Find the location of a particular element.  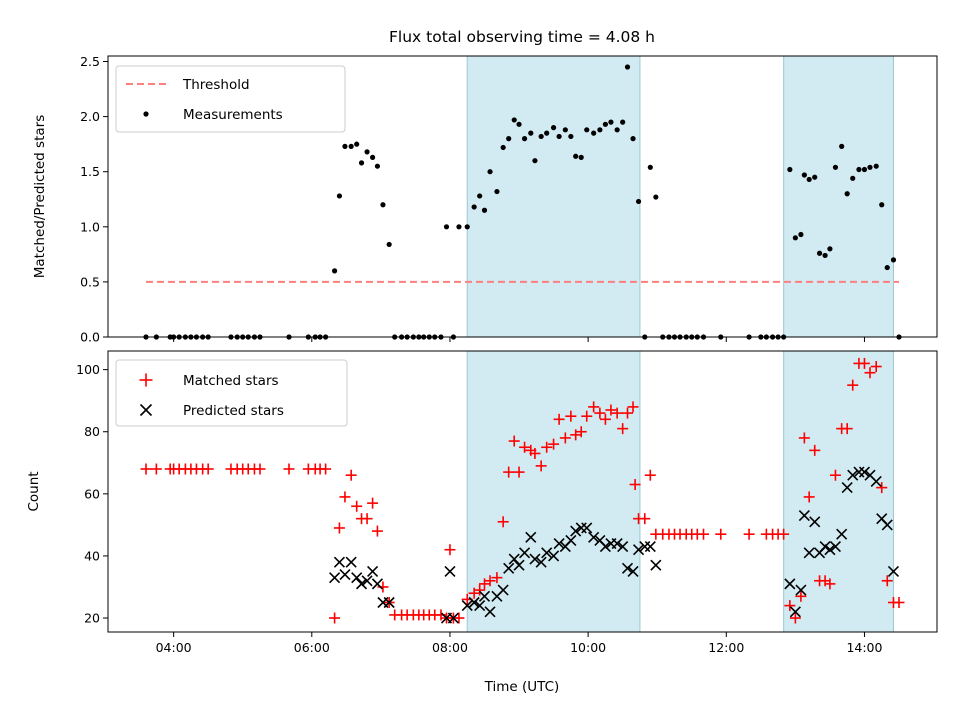

legend-threshold-label: Threshold is located at coordinates (216, 85).